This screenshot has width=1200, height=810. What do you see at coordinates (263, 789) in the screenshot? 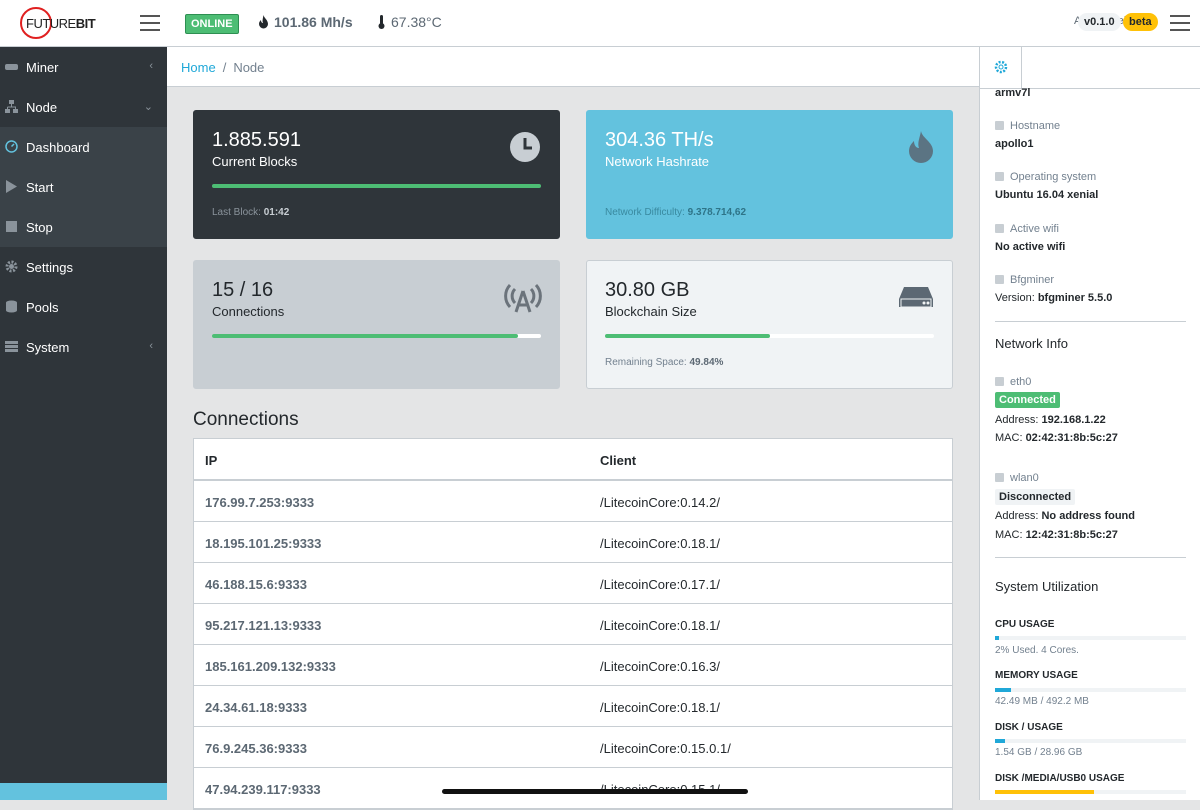
I see `ip-cell: 47.94.239.117:9333` at bounding box center [263, 789].